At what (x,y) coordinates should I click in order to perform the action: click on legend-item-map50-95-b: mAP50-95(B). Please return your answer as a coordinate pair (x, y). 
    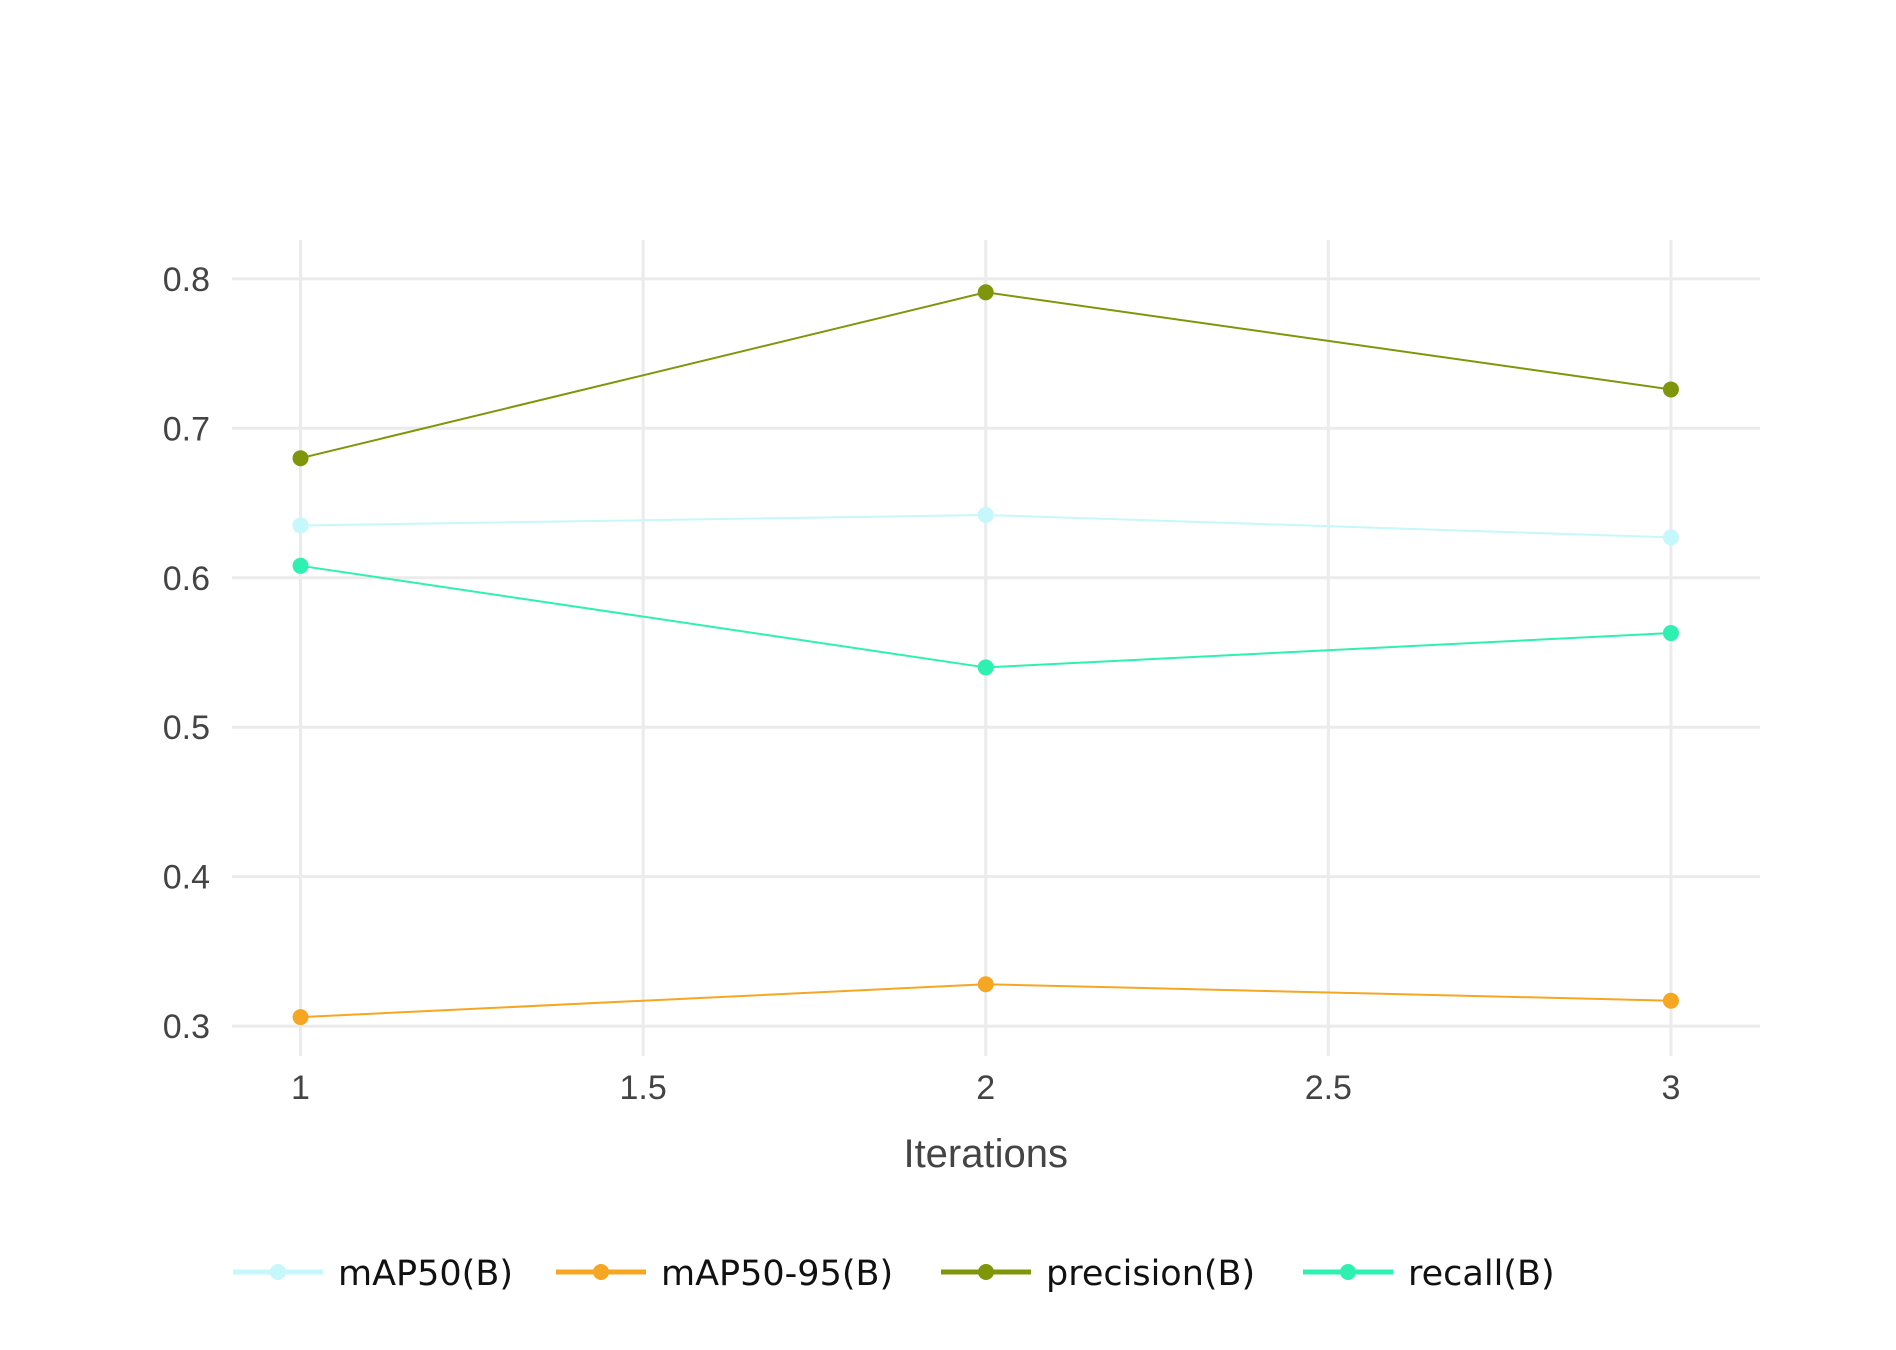
    Looking at the image, I should click on (724, 1274).